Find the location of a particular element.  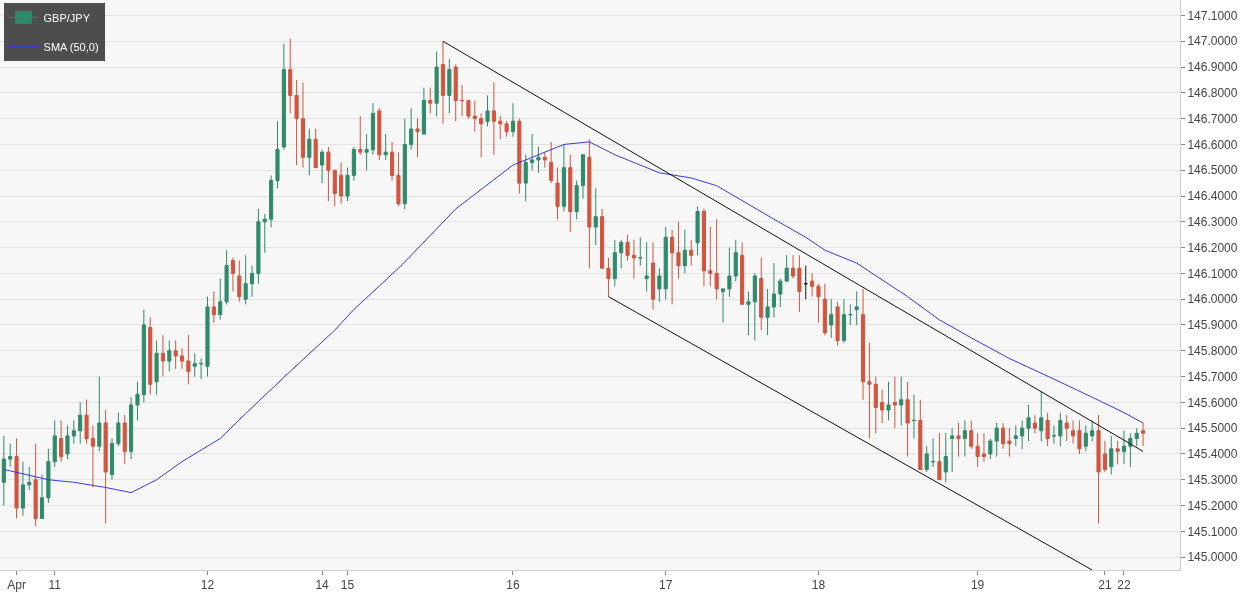

y-tick-label: 146.2000 is located at coordinates (1212, 247).